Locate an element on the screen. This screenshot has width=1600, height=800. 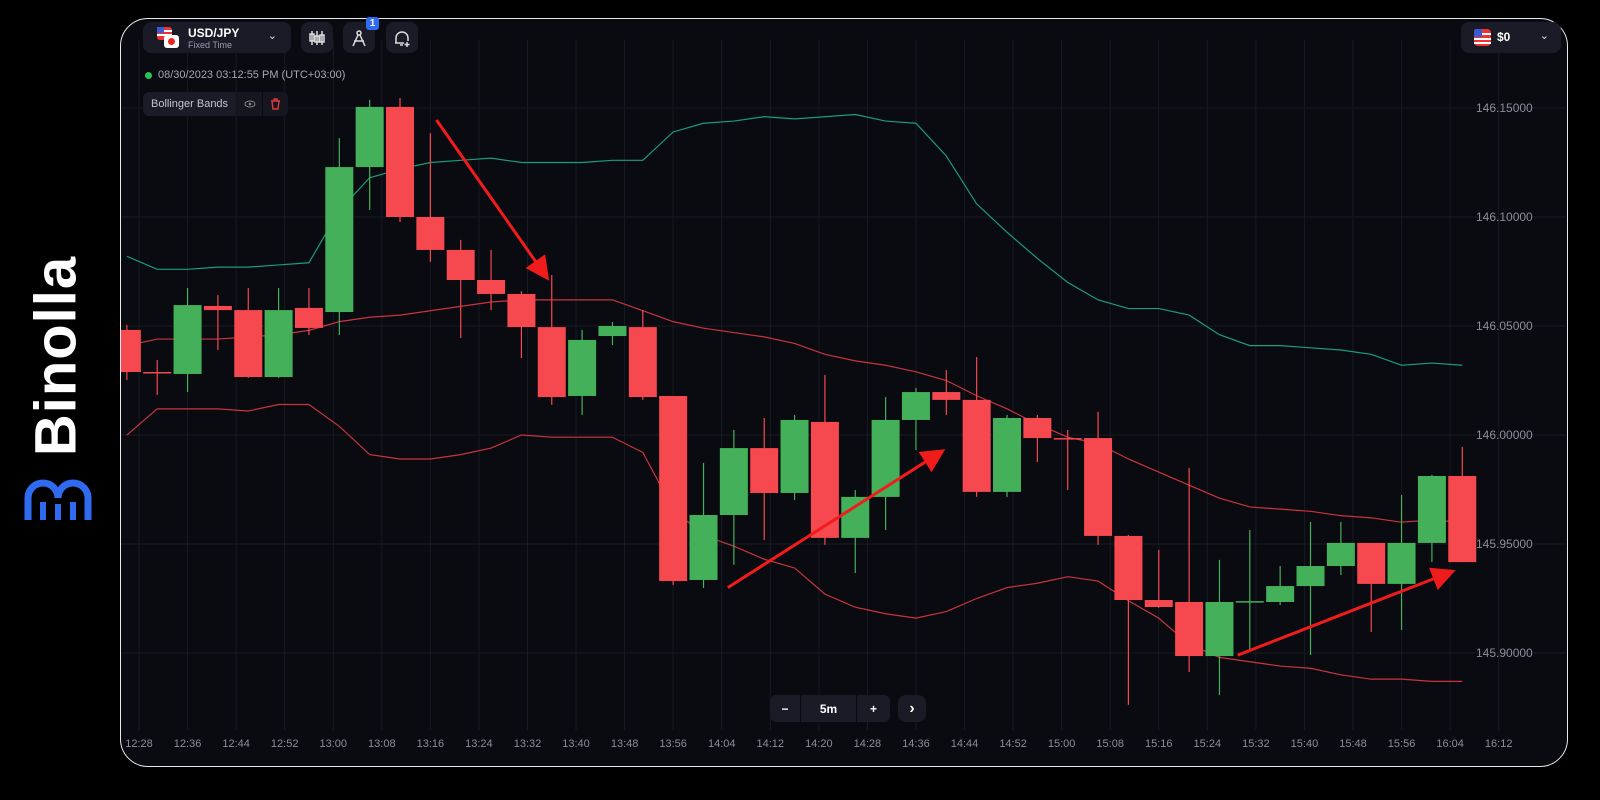
x-tick-label: 14:20 is located at coordinates (819, 744).